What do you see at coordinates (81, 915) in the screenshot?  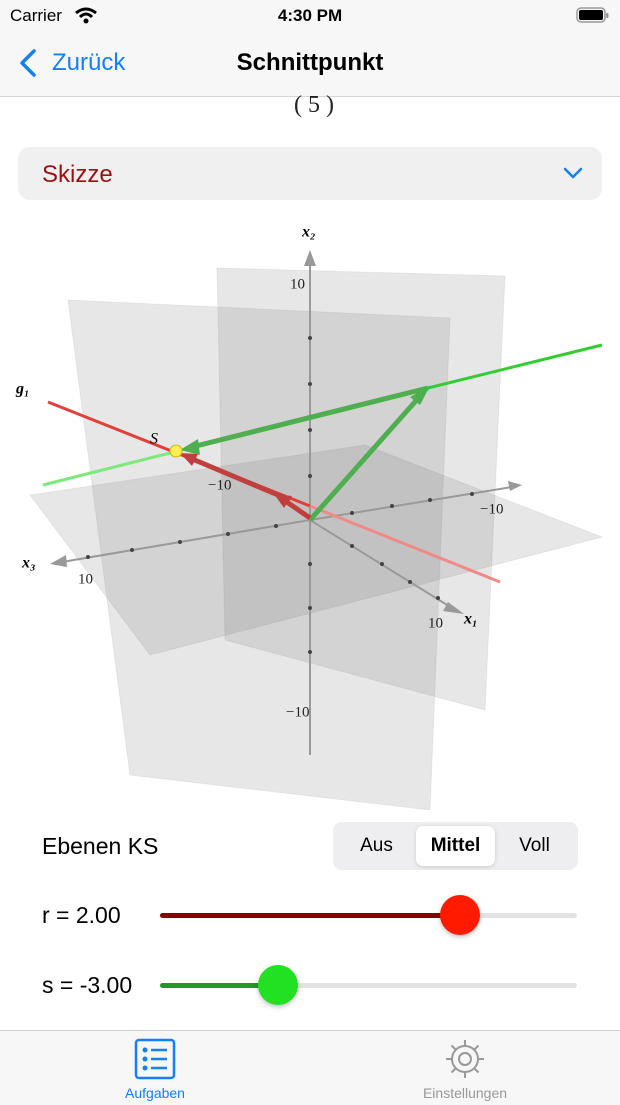 I see `r-label: r = 2.00` at bounding box center [81, 915].